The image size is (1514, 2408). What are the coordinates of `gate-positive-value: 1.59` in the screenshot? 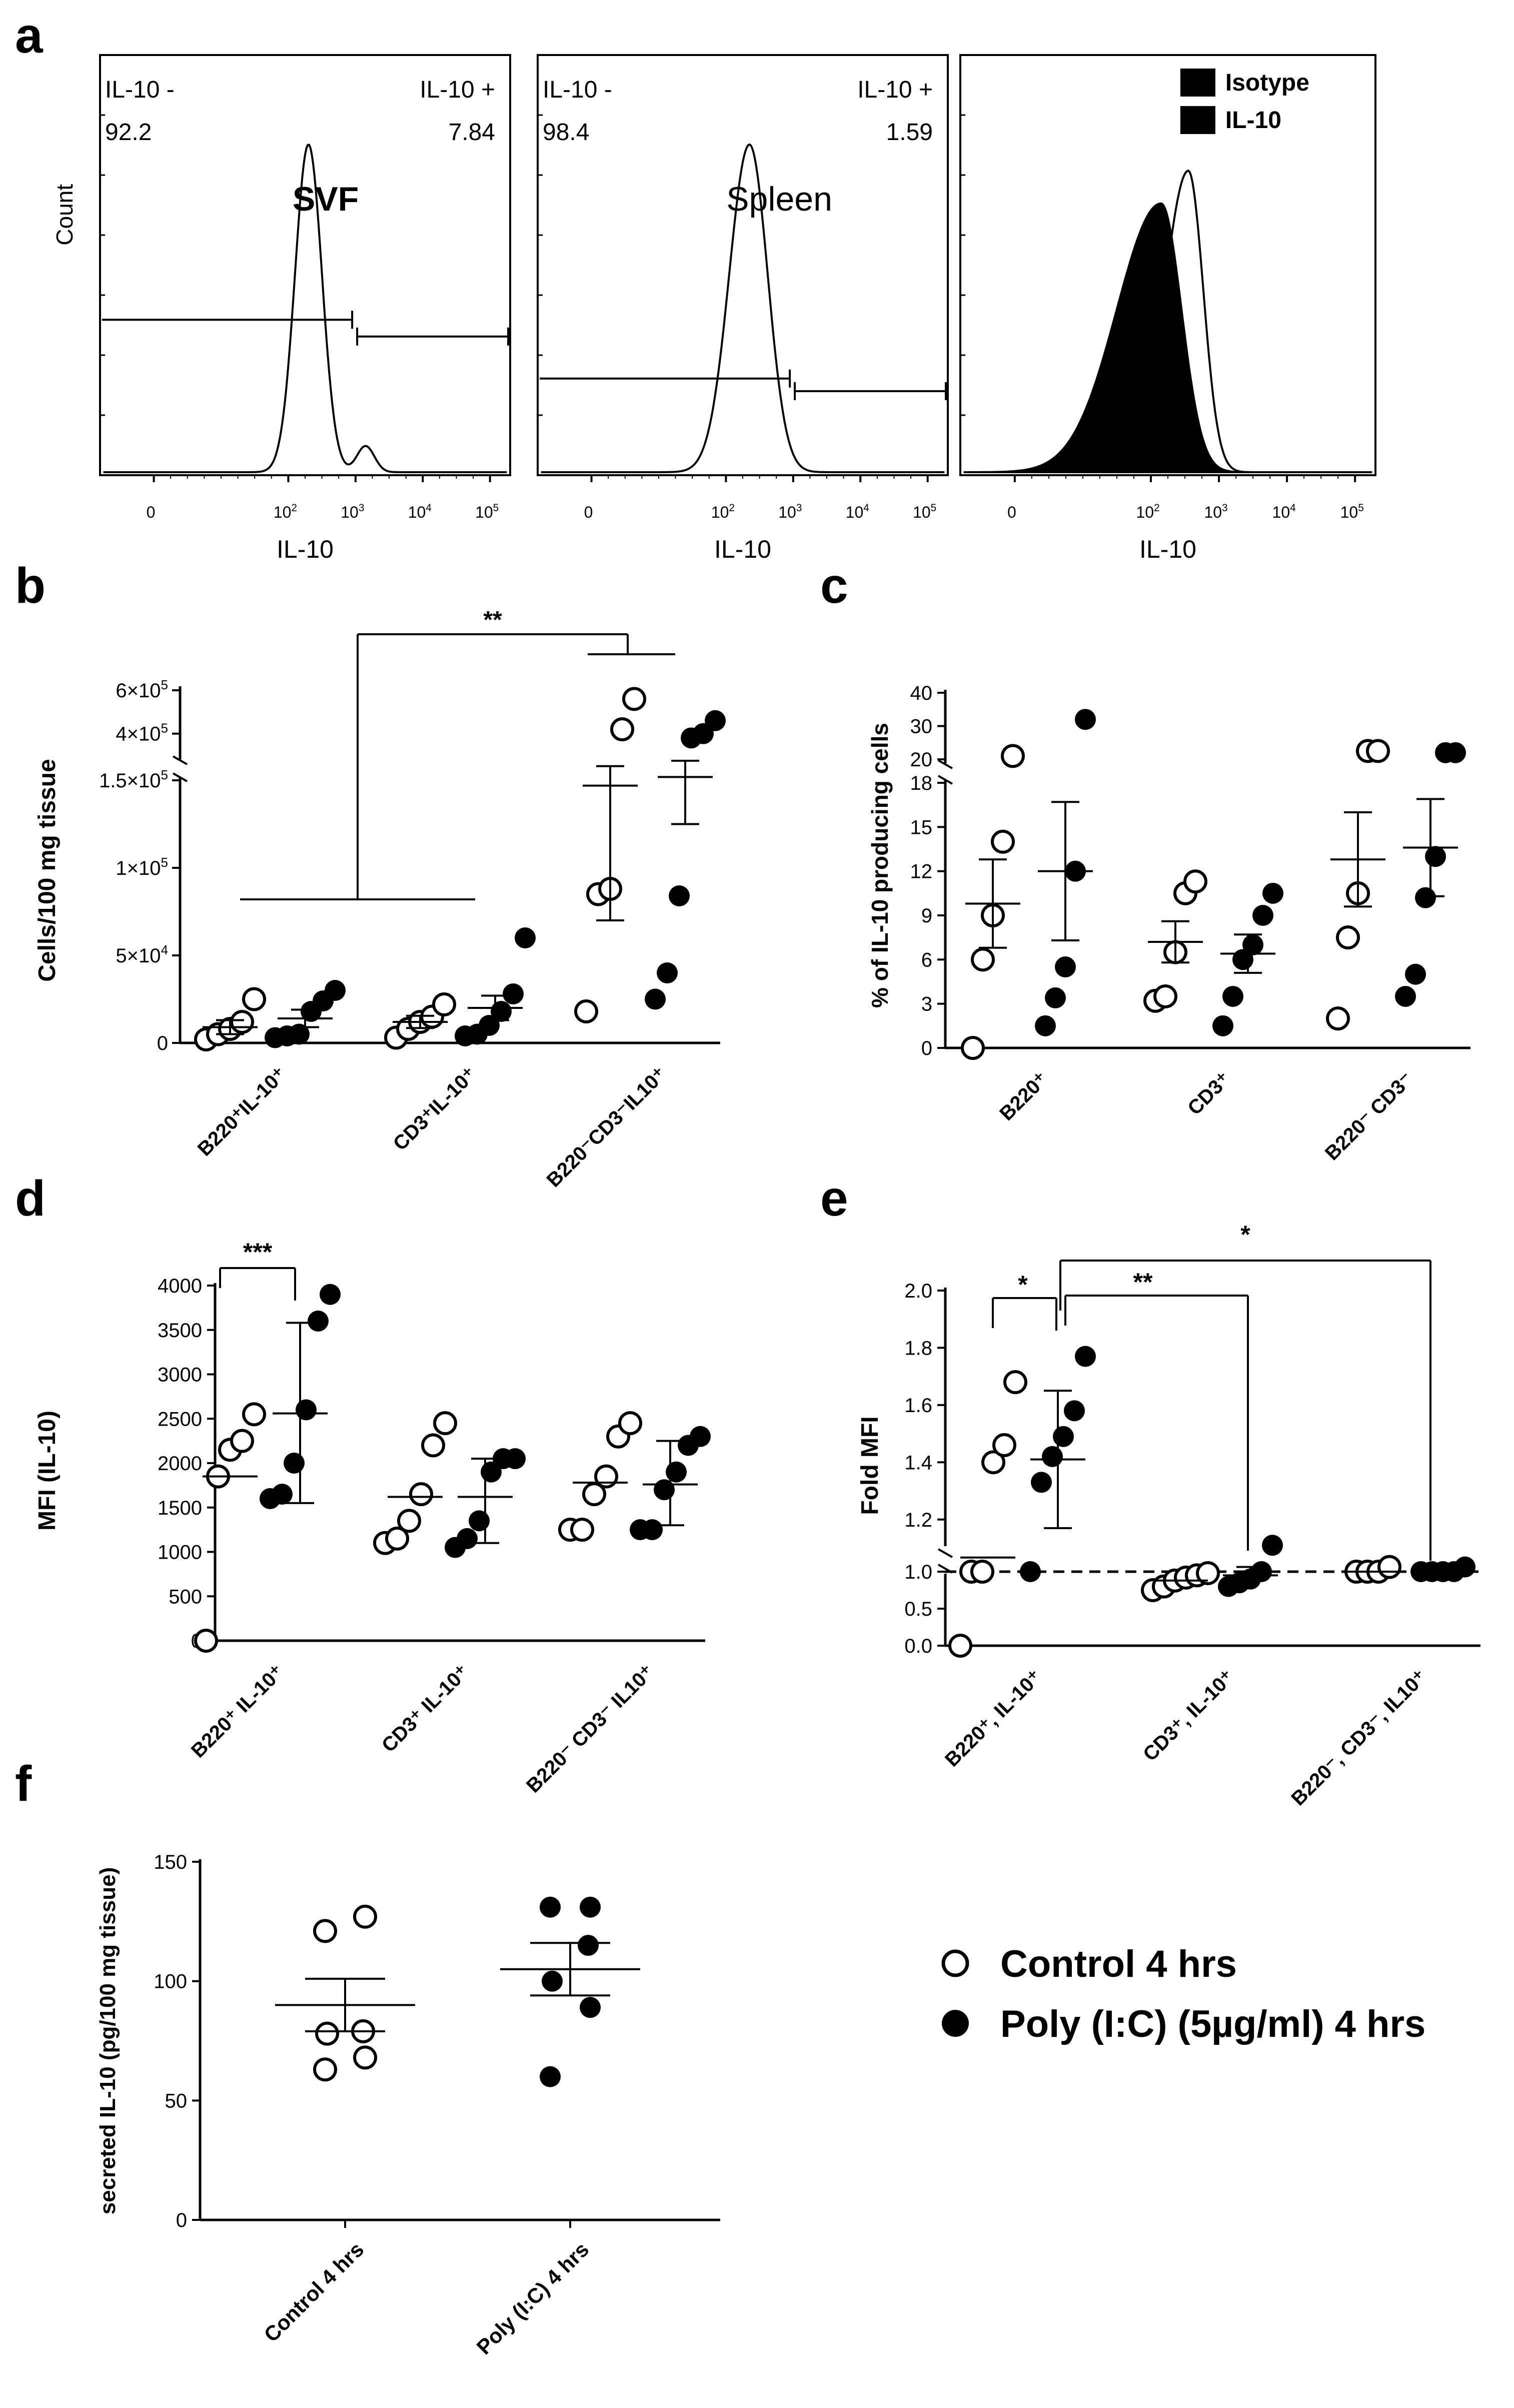 It's located at (909, 132).